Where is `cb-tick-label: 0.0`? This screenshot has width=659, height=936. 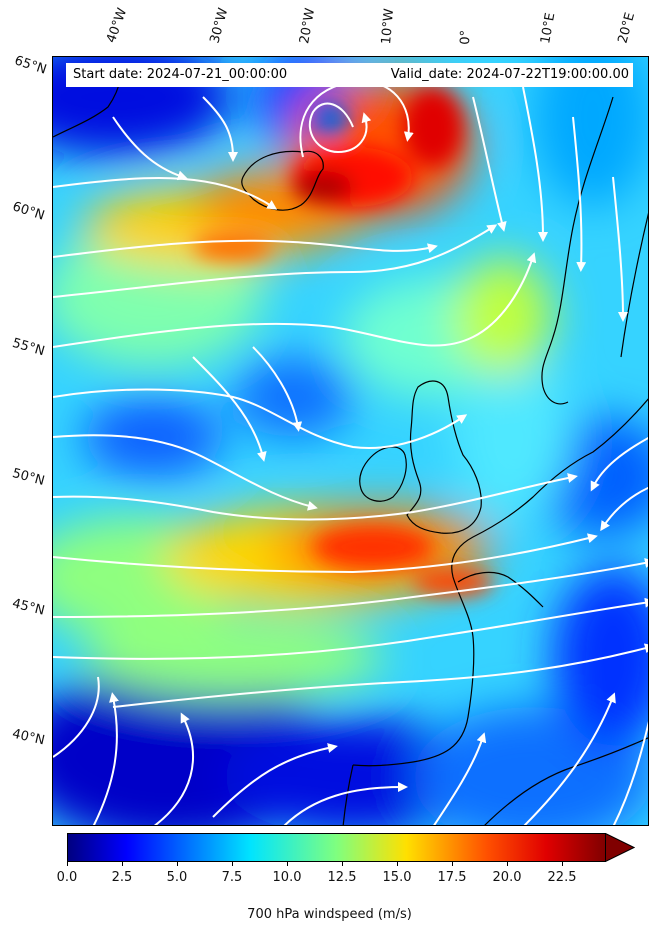
cb-tick-label: 0.0 is located at coordinates (67, 877).